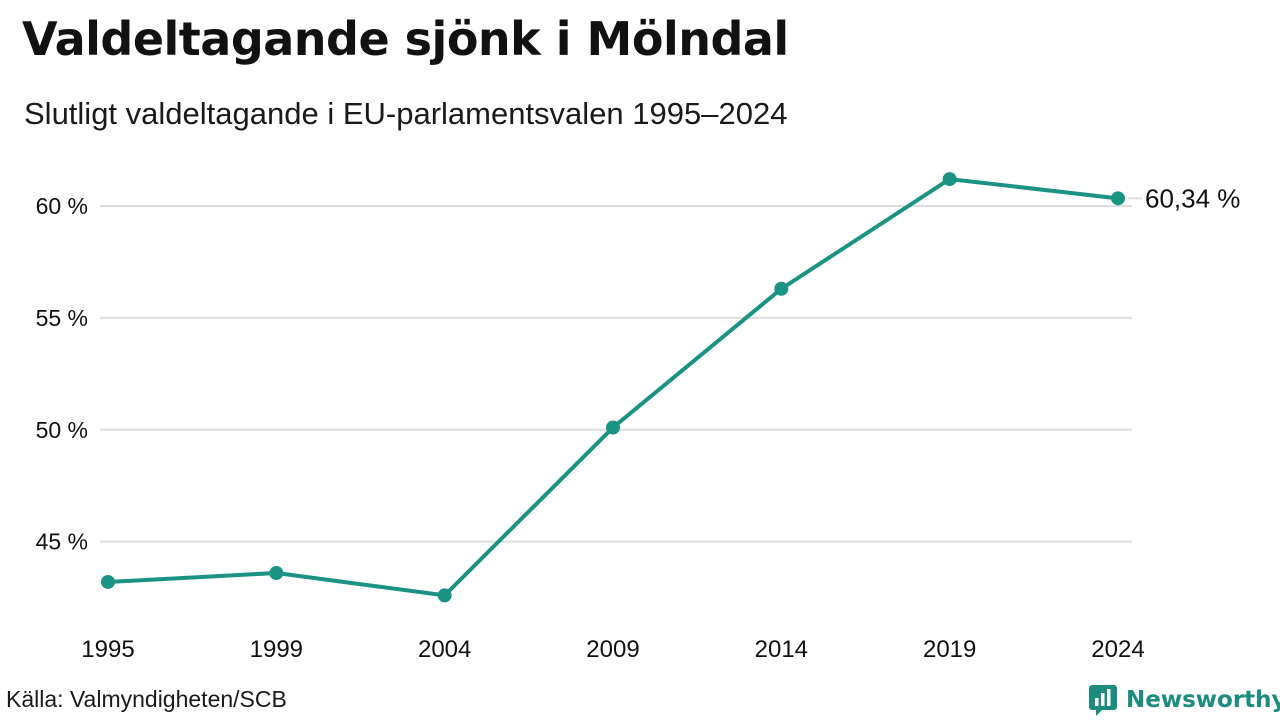  I want to click on y-tick-label: 45 %, so click(62, 542).